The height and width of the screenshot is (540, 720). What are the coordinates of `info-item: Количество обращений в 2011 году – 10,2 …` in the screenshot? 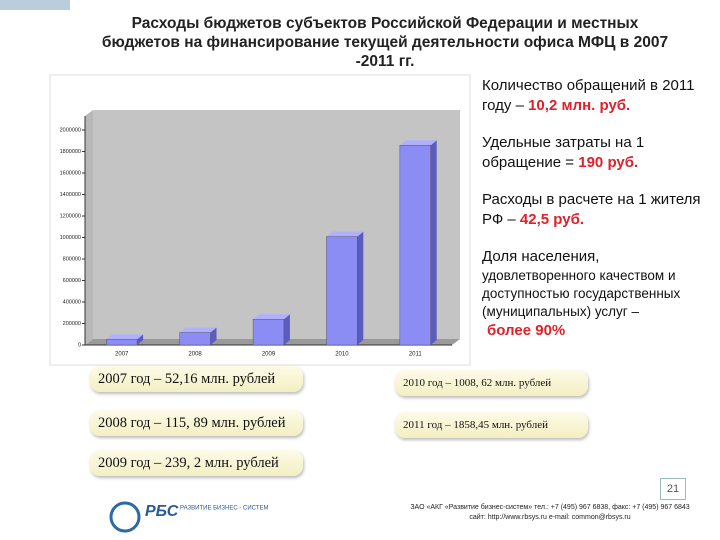 It's located at (598, 96).